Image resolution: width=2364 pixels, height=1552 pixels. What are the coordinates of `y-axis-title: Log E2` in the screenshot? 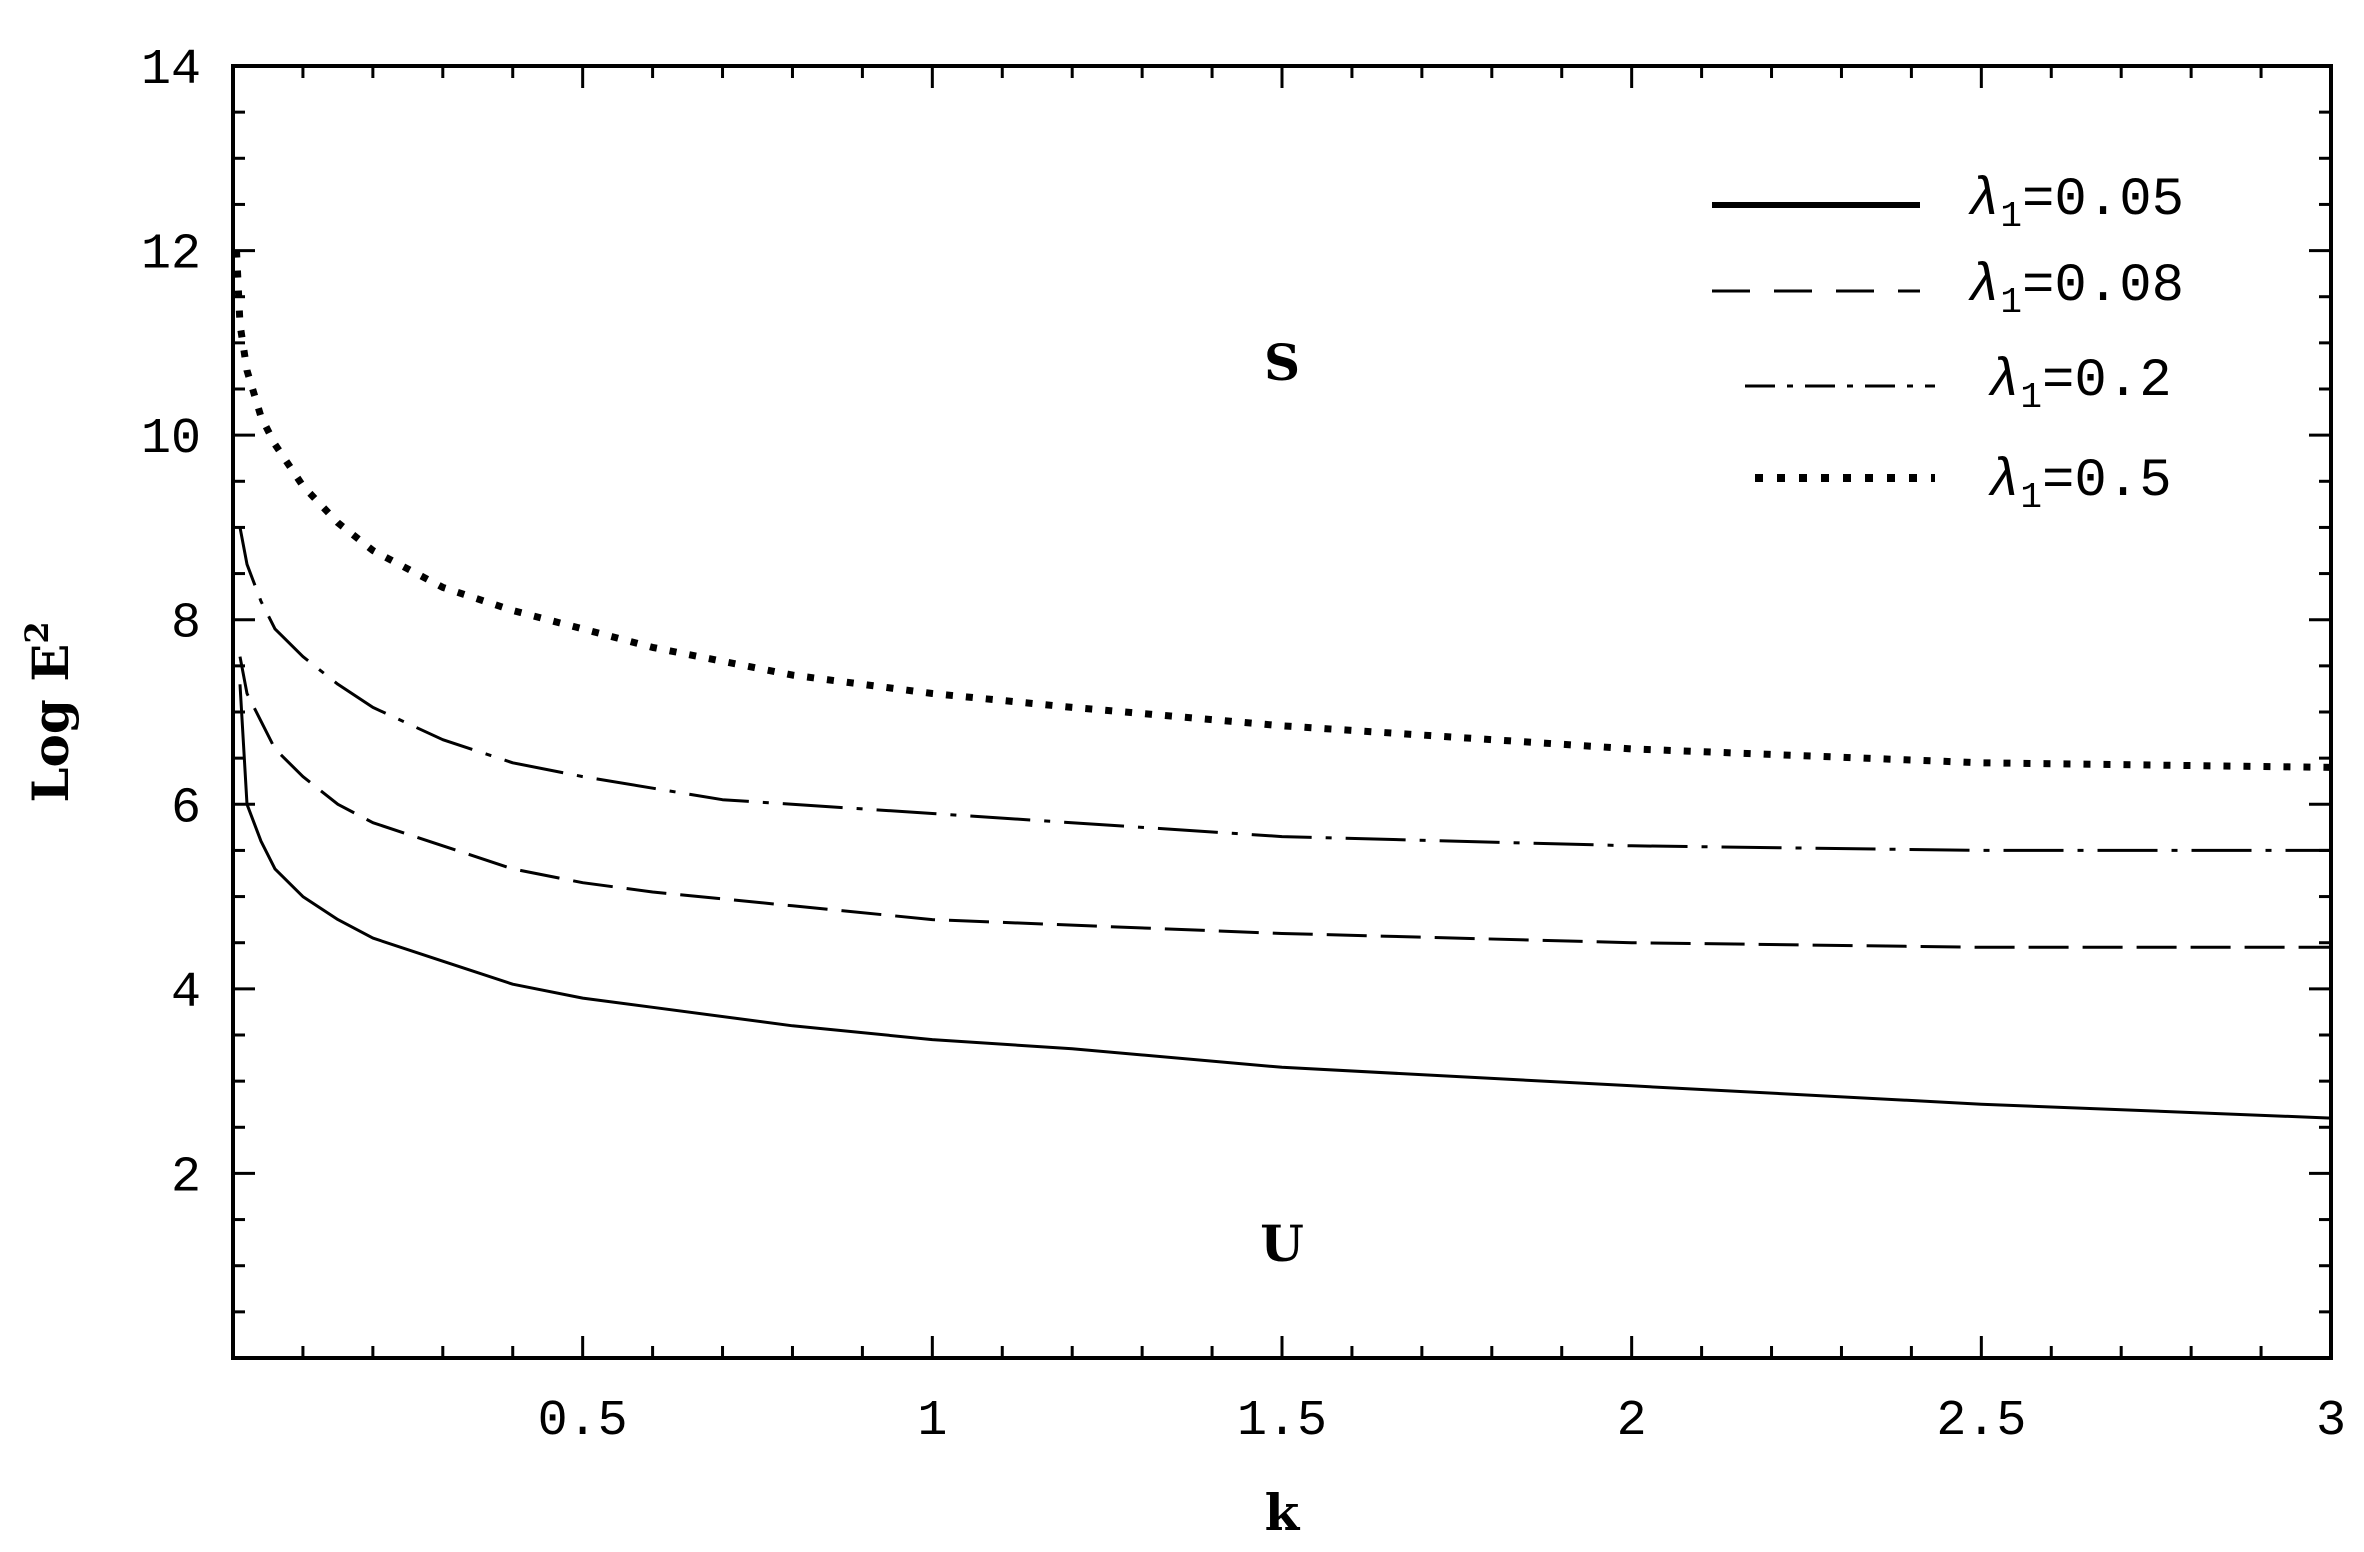 It's located at (49, 711).